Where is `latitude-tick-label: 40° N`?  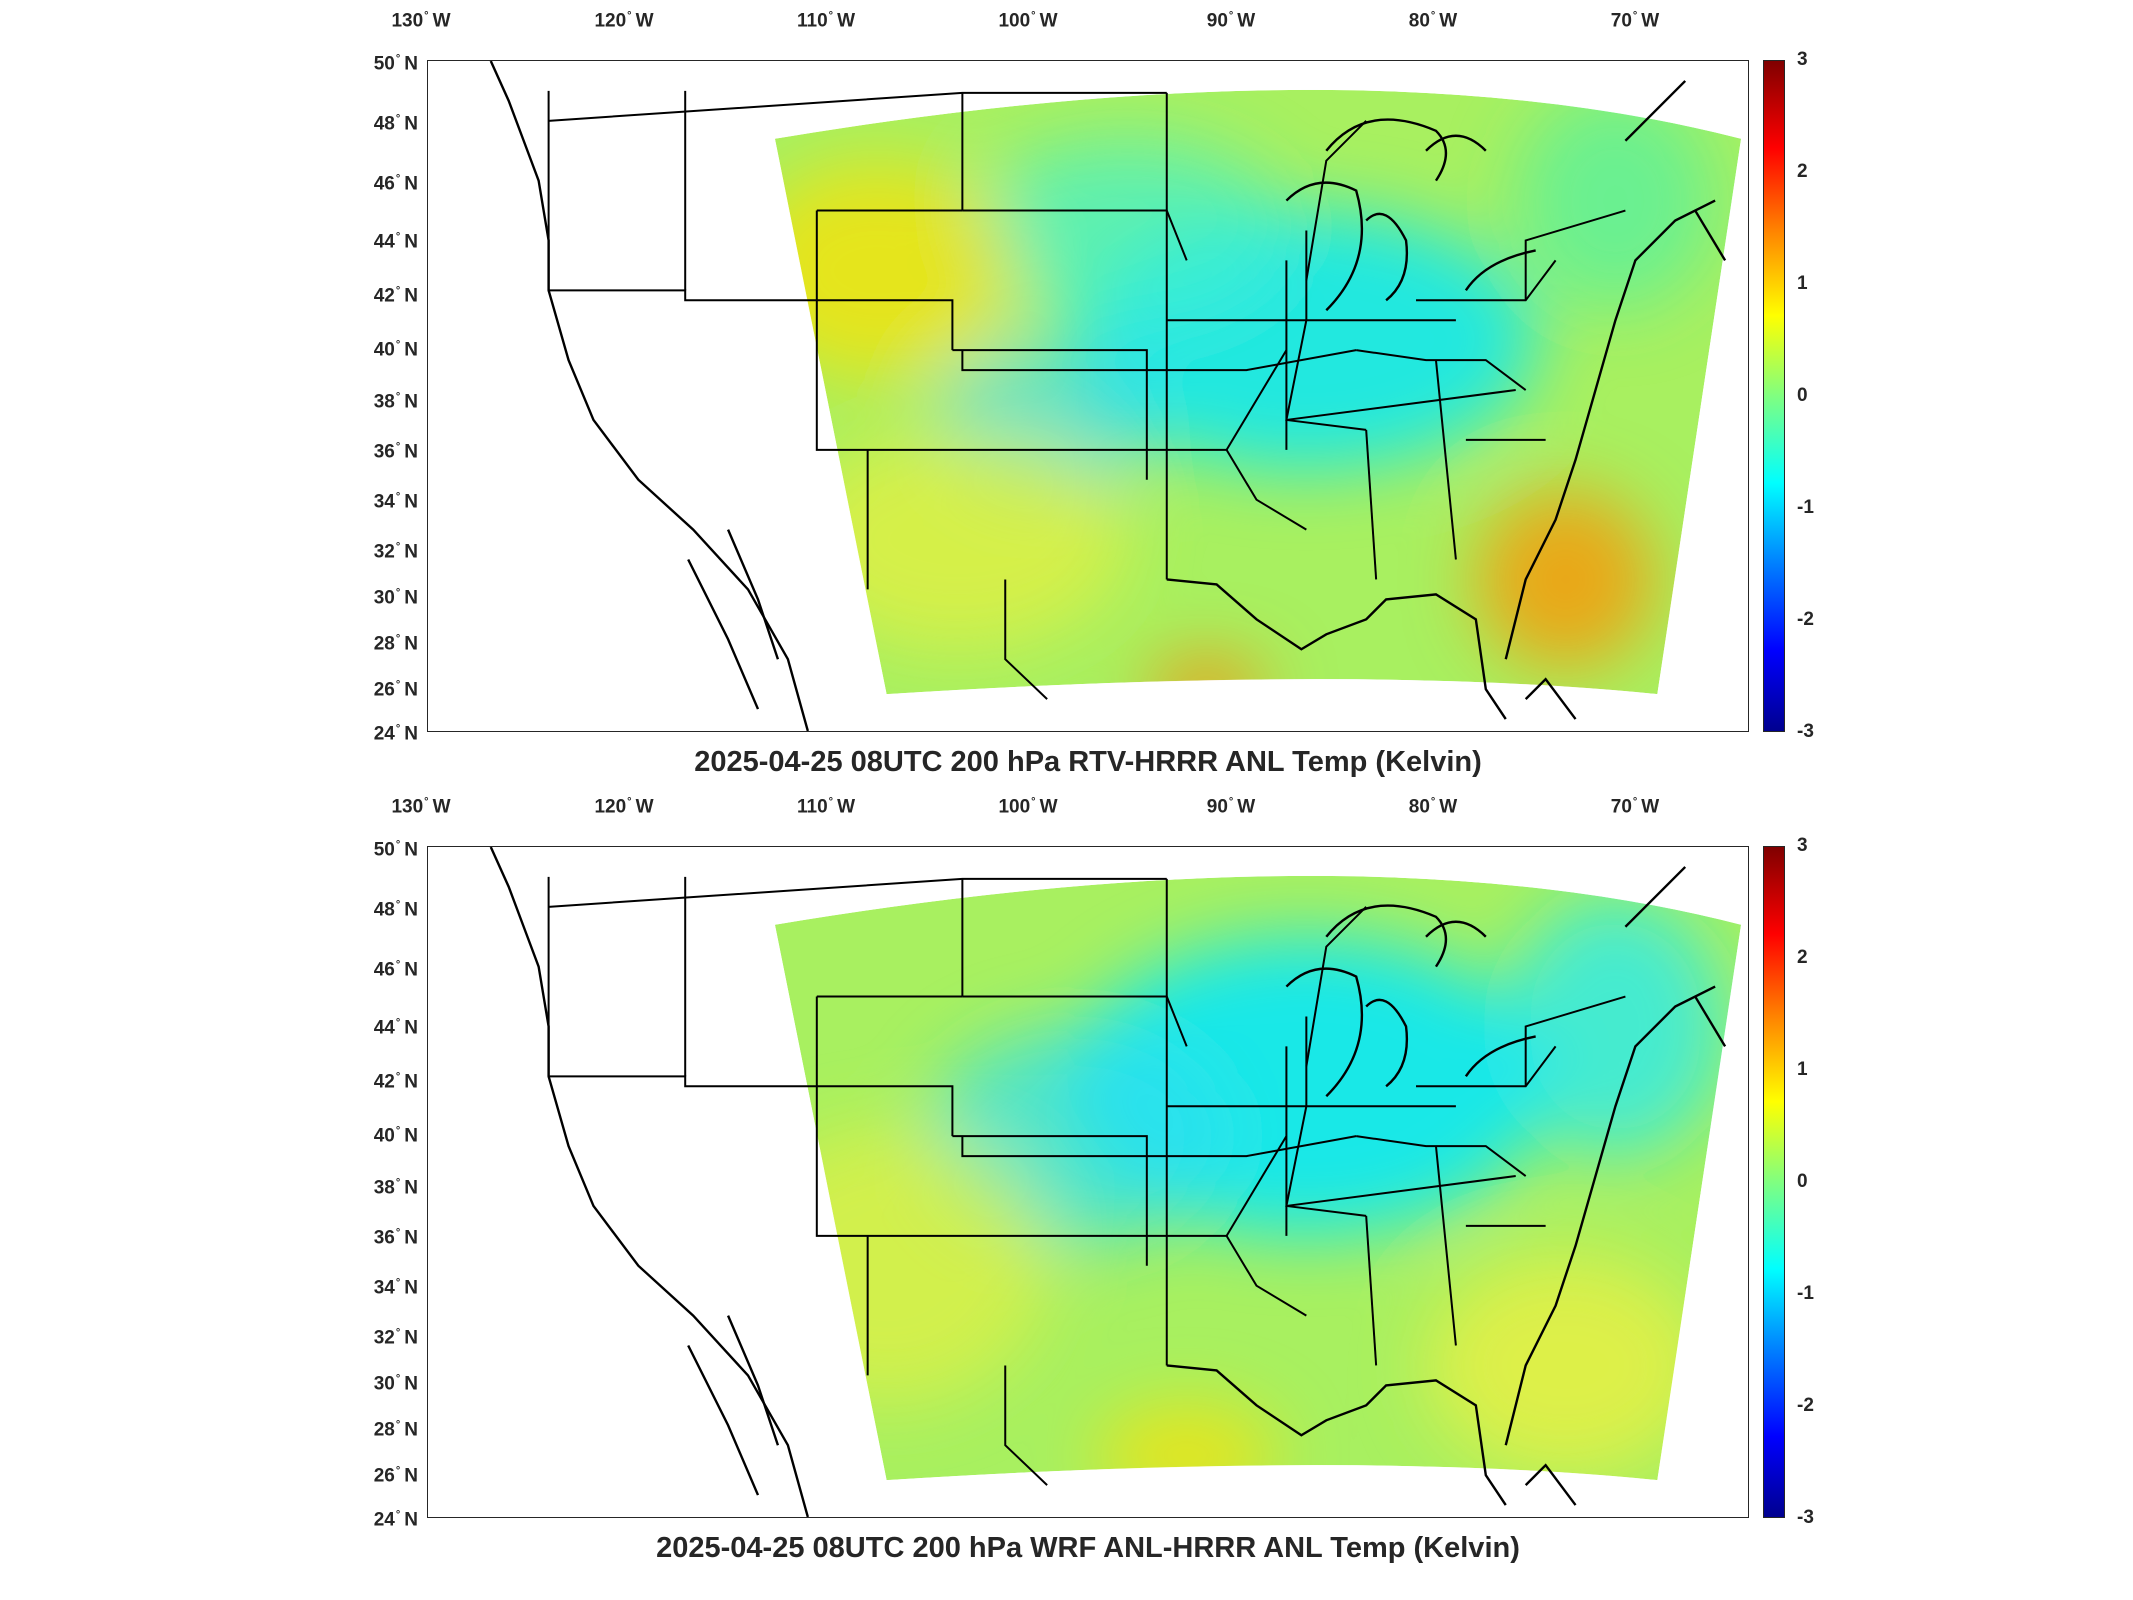
latitude-tick-label: 40° N is located at coordinates (378, 1136).